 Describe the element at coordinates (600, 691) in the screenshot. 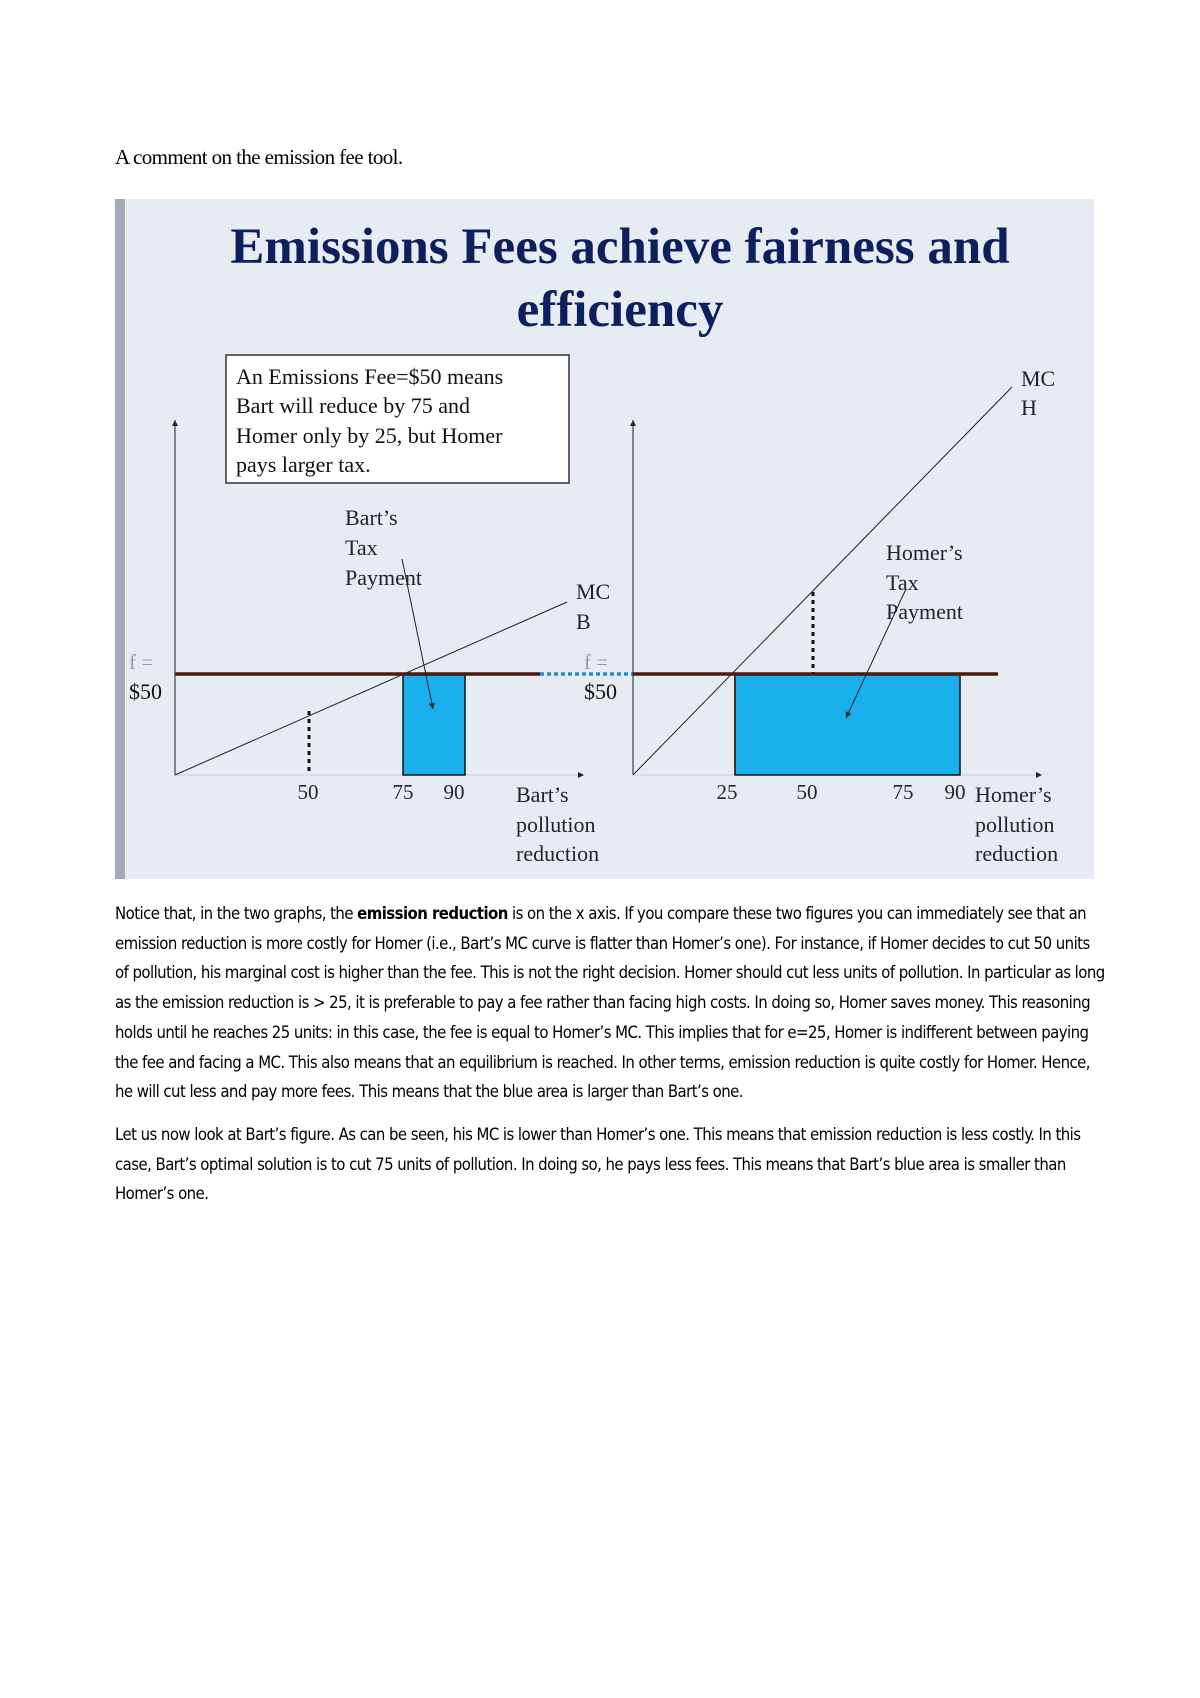

I see `homer-fee-value: $50` at that location.